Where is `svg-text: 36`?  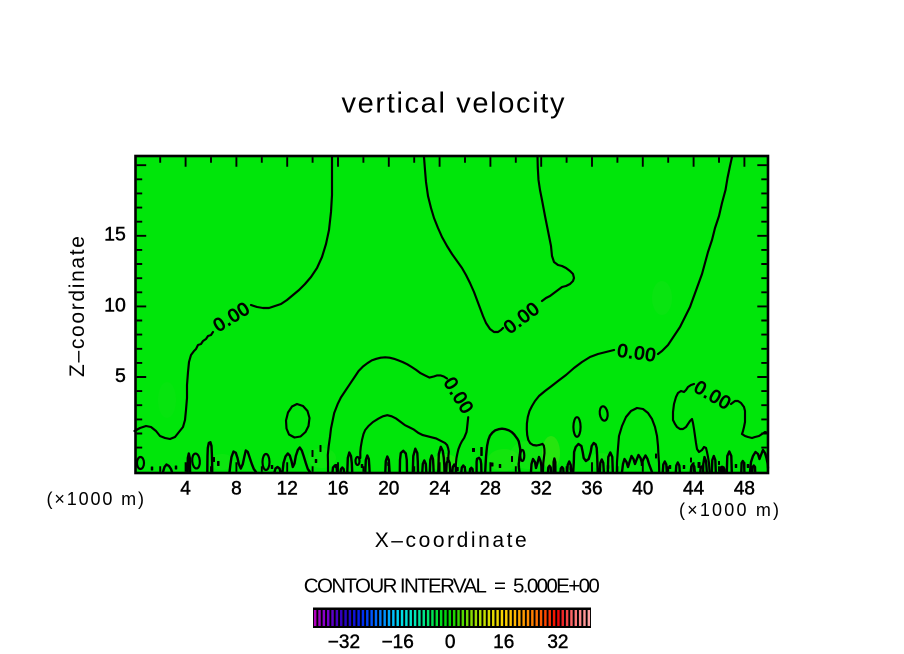 svg-text: 36 is located at coordinates (591, 489).